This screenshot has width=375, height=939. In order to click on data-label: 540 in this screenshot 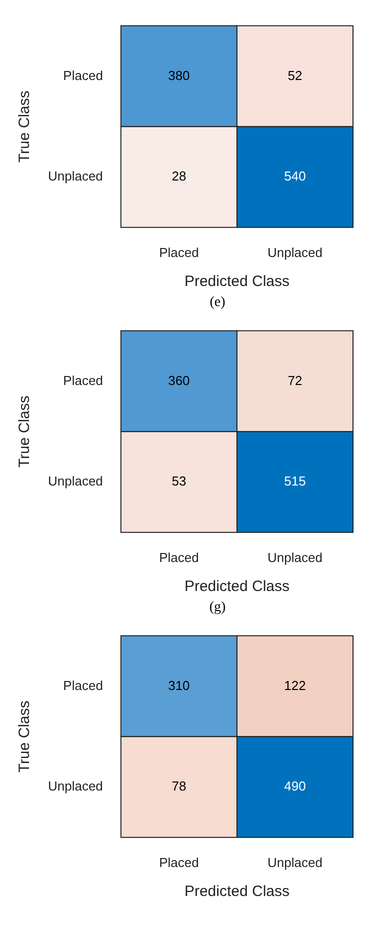, I will do `click(295, 176)`.